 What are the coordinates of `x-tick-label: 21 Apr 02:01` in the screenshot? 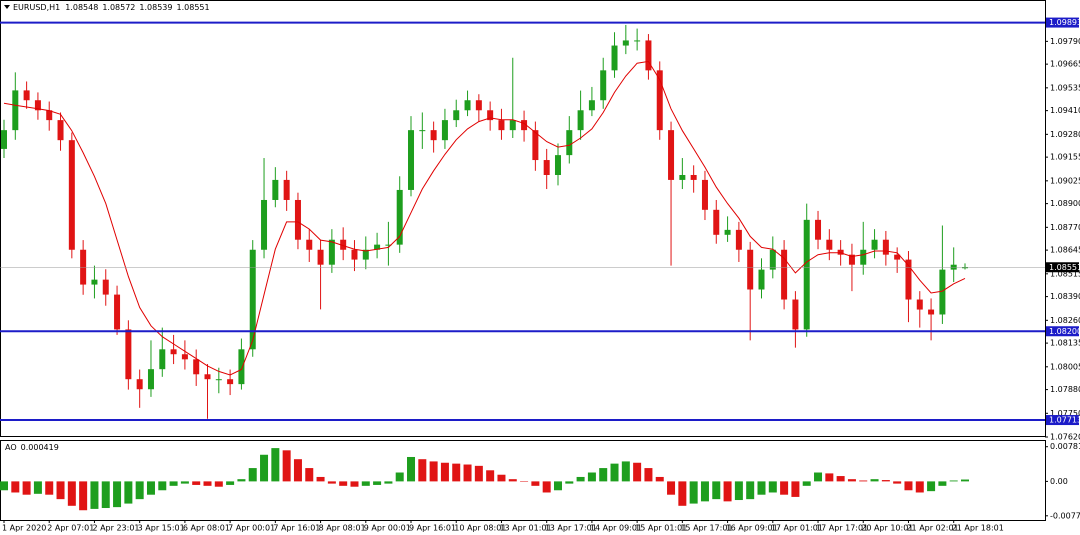 It's located at (932, 528).